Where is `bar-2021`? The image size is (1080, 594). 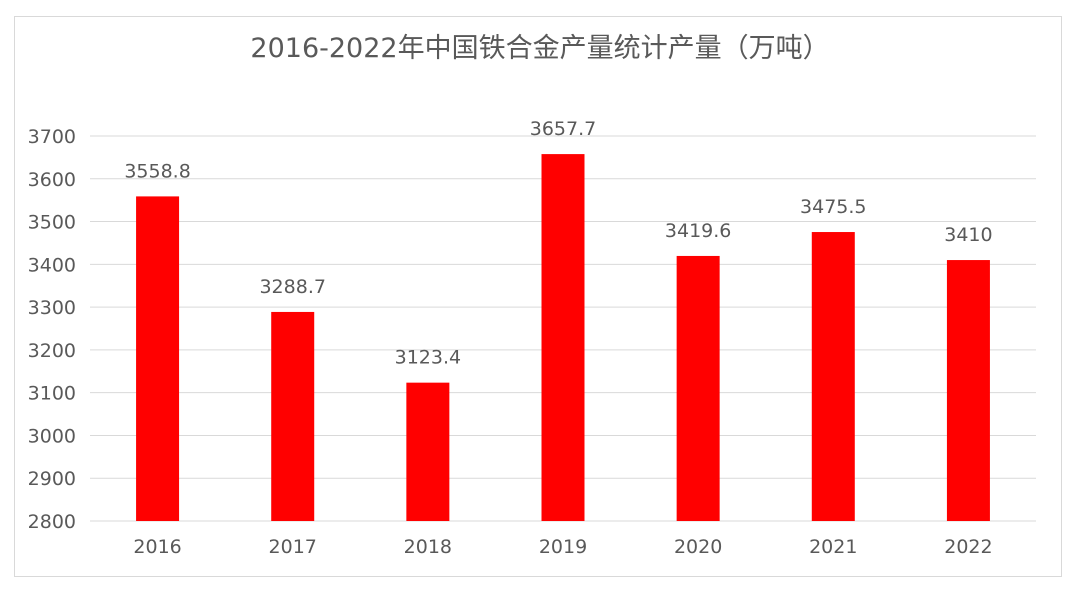
bar-2021 is located at coordinates (833, 376).